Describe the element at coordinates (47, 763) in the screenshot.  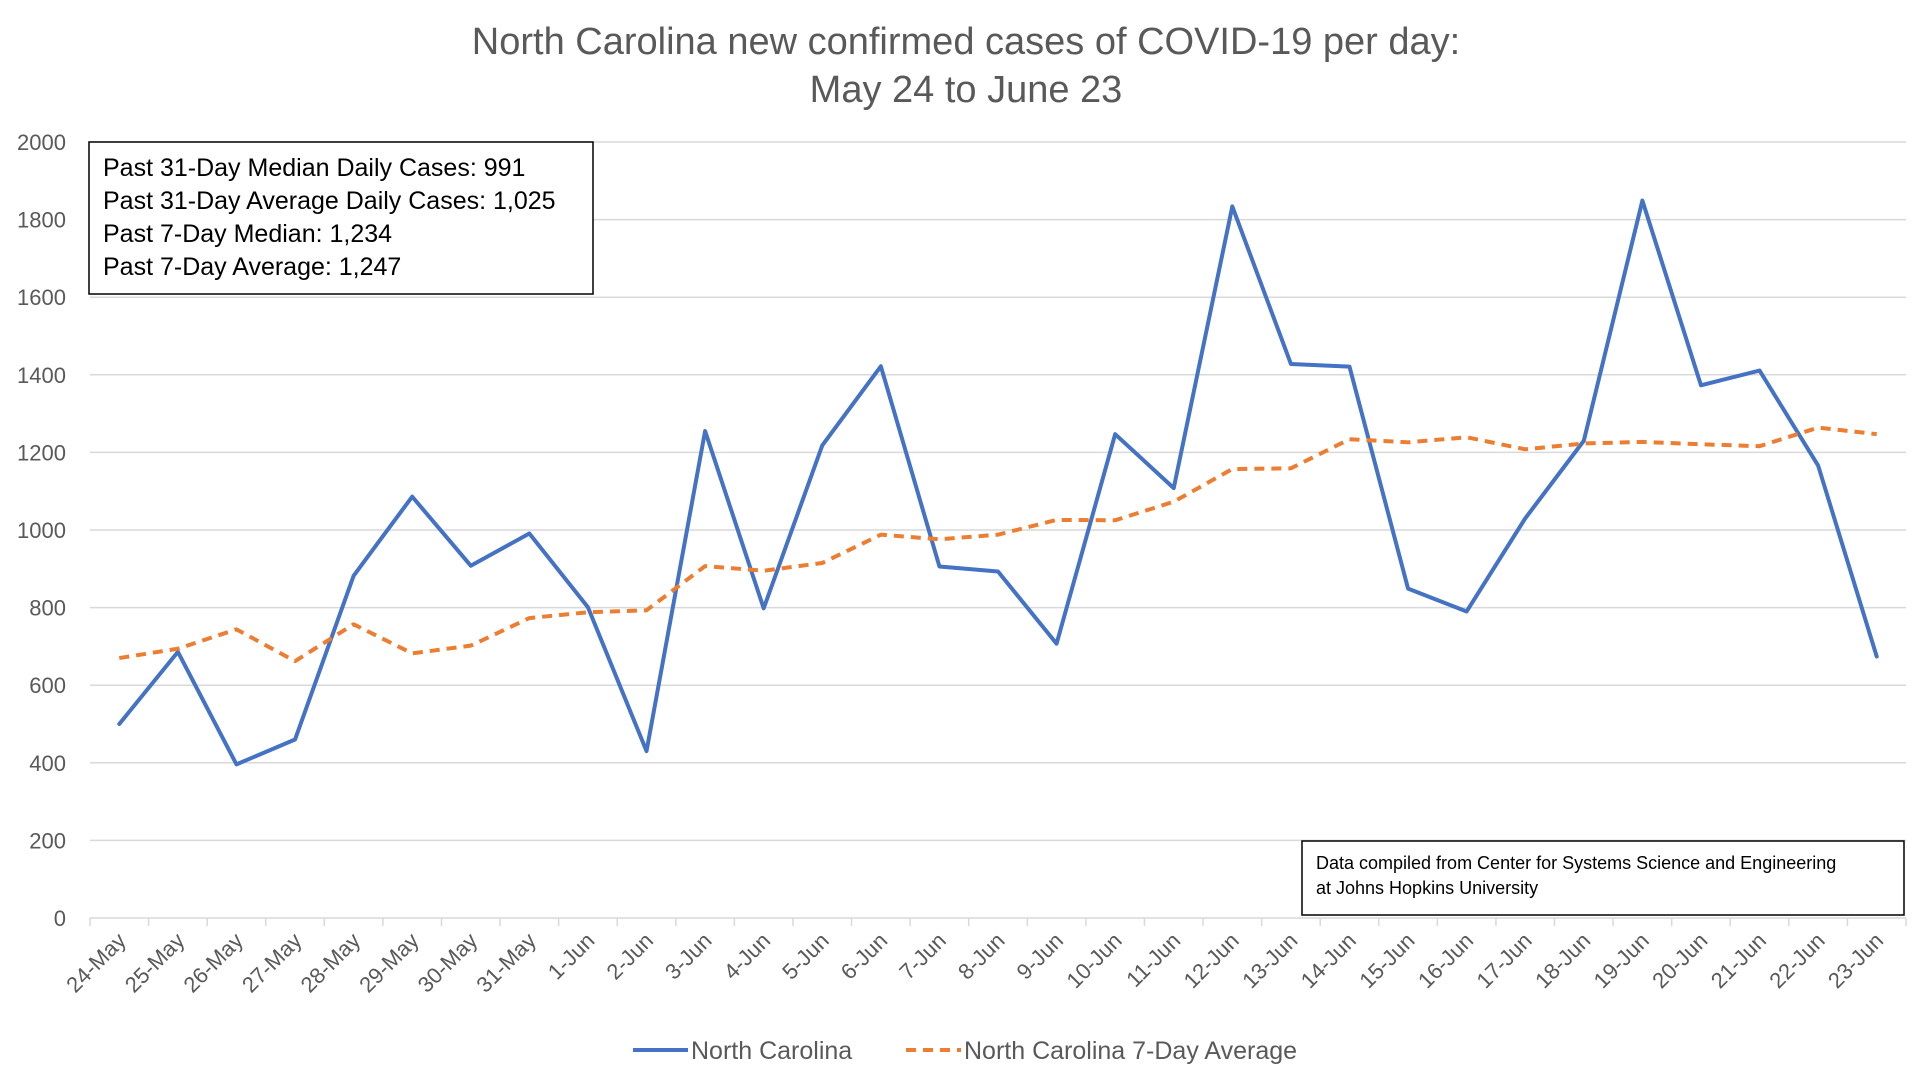
I see `y-tick-label: 400` at that location.